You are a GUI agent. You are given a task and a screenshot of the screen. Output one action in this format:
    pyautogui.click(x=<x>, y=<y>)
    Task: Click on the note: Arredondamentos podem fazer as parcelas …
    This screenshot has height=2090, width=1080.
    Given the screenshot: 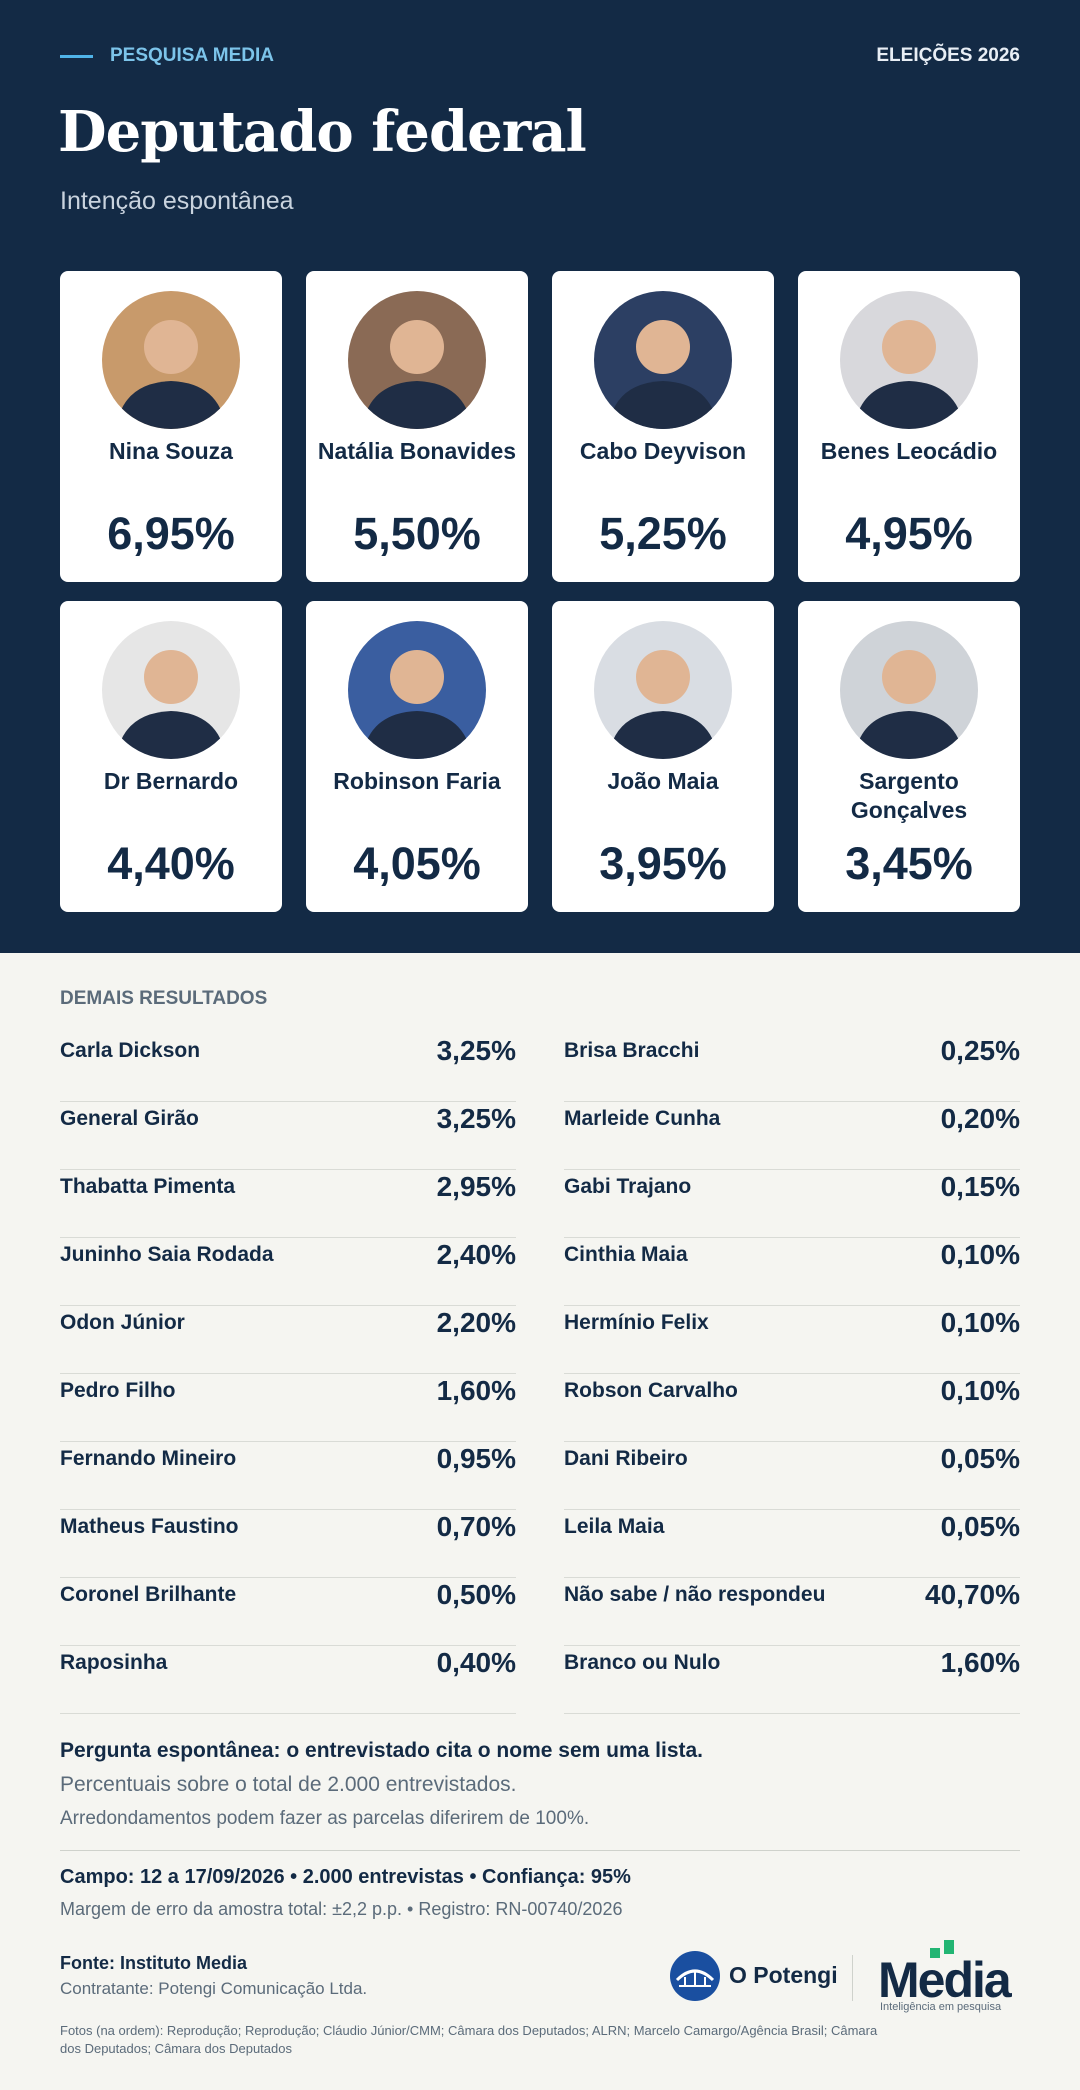 What is the action you would take?
    pyautogui.click(x=325, y=1818)
    